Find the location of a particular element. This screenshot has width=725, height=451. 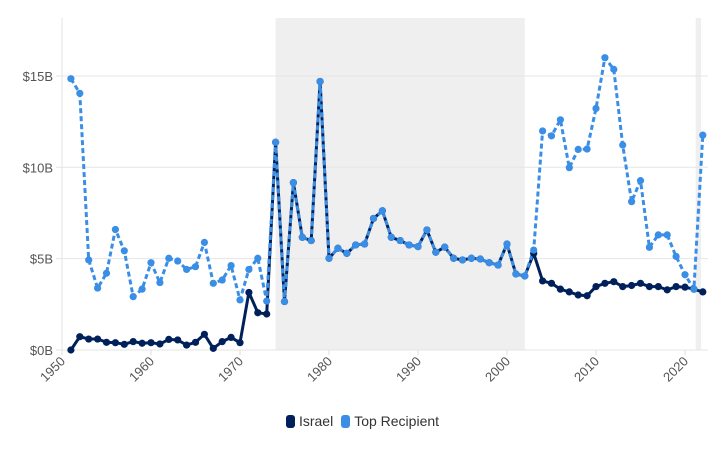

y-tick-label: $0B is located at coordinates (41, 350).